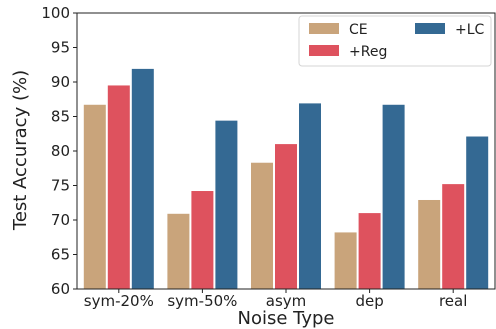  I want to click on y-tick-label: 75, so click(60, 186).